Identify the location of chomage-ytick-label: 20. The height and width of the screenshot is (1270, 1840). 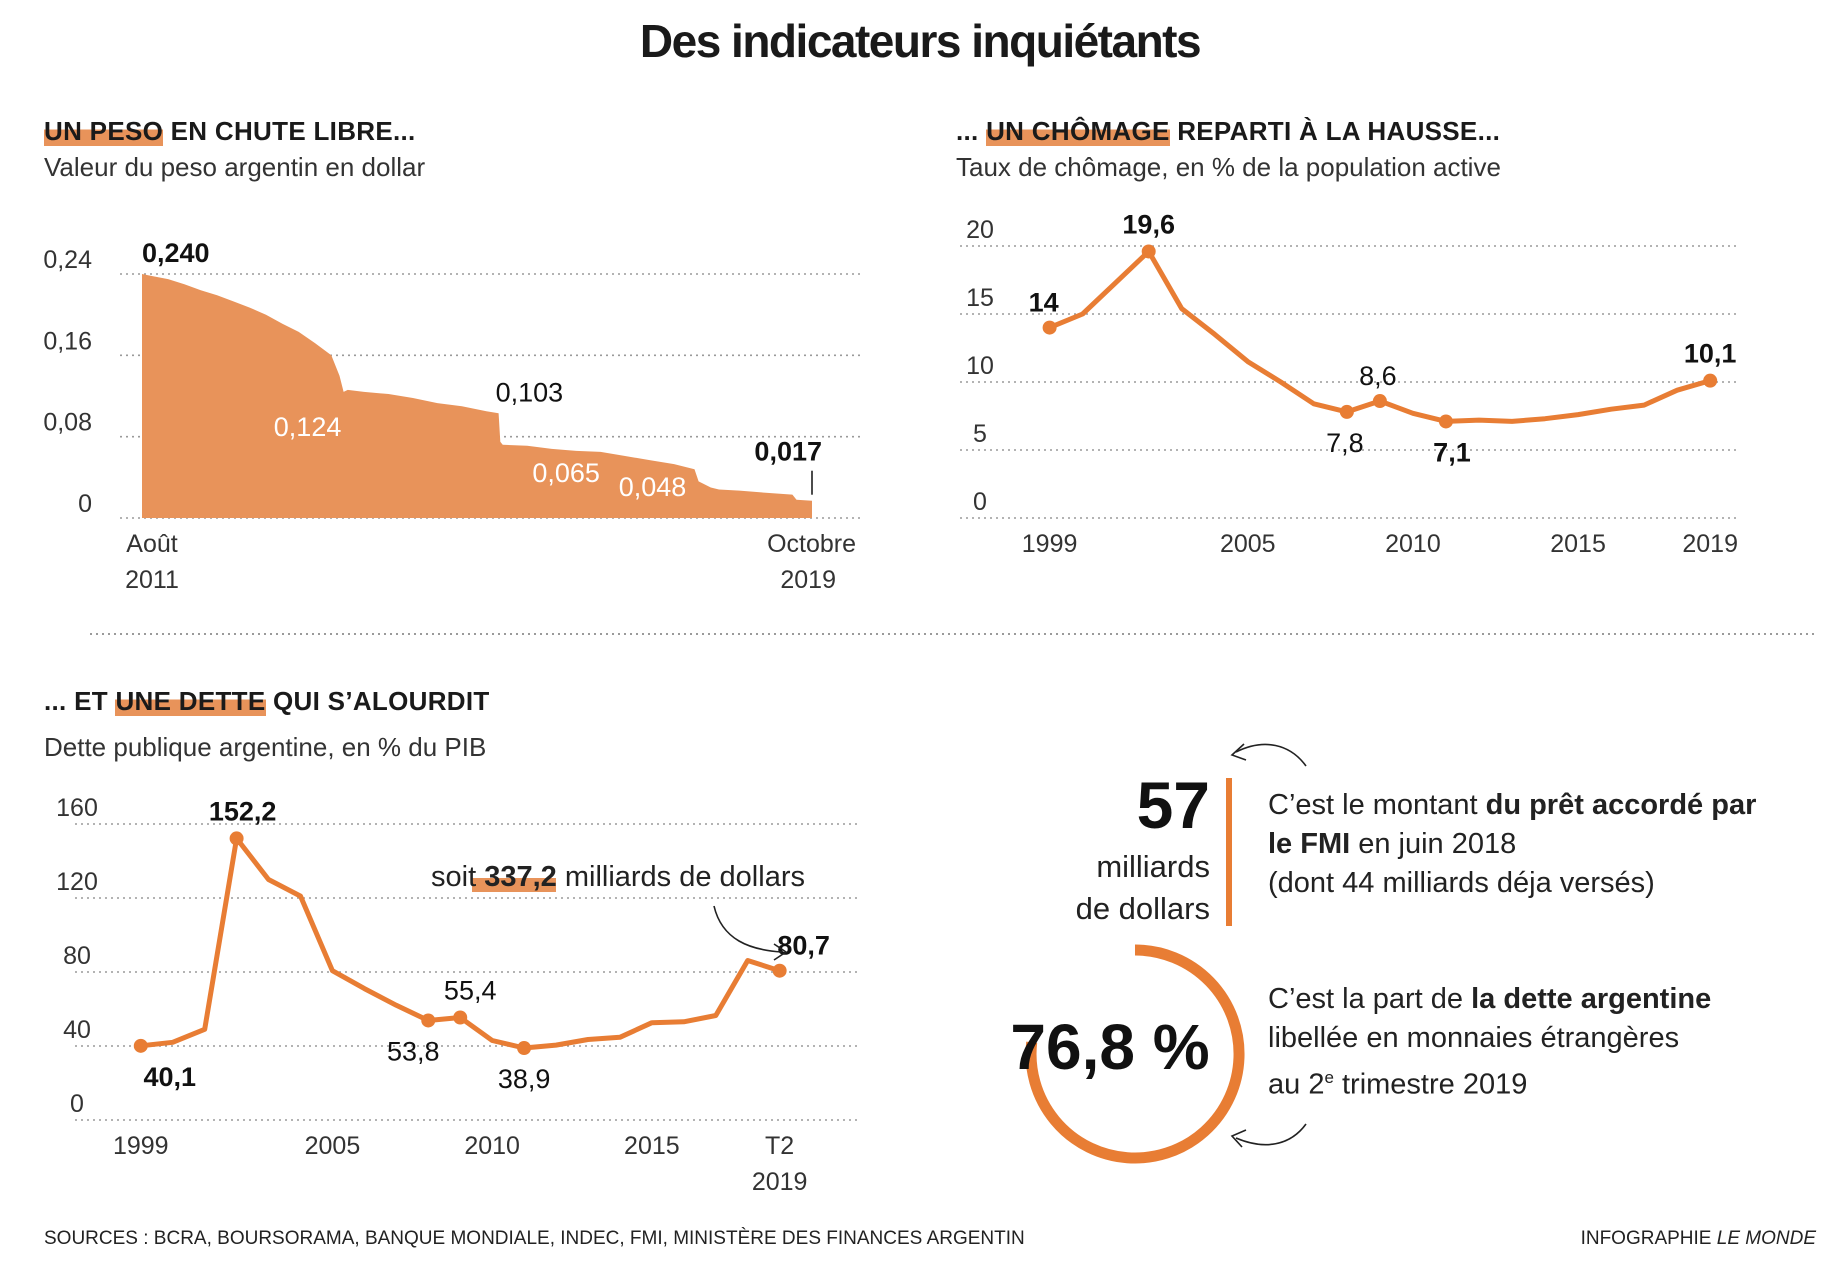
(980, 230).